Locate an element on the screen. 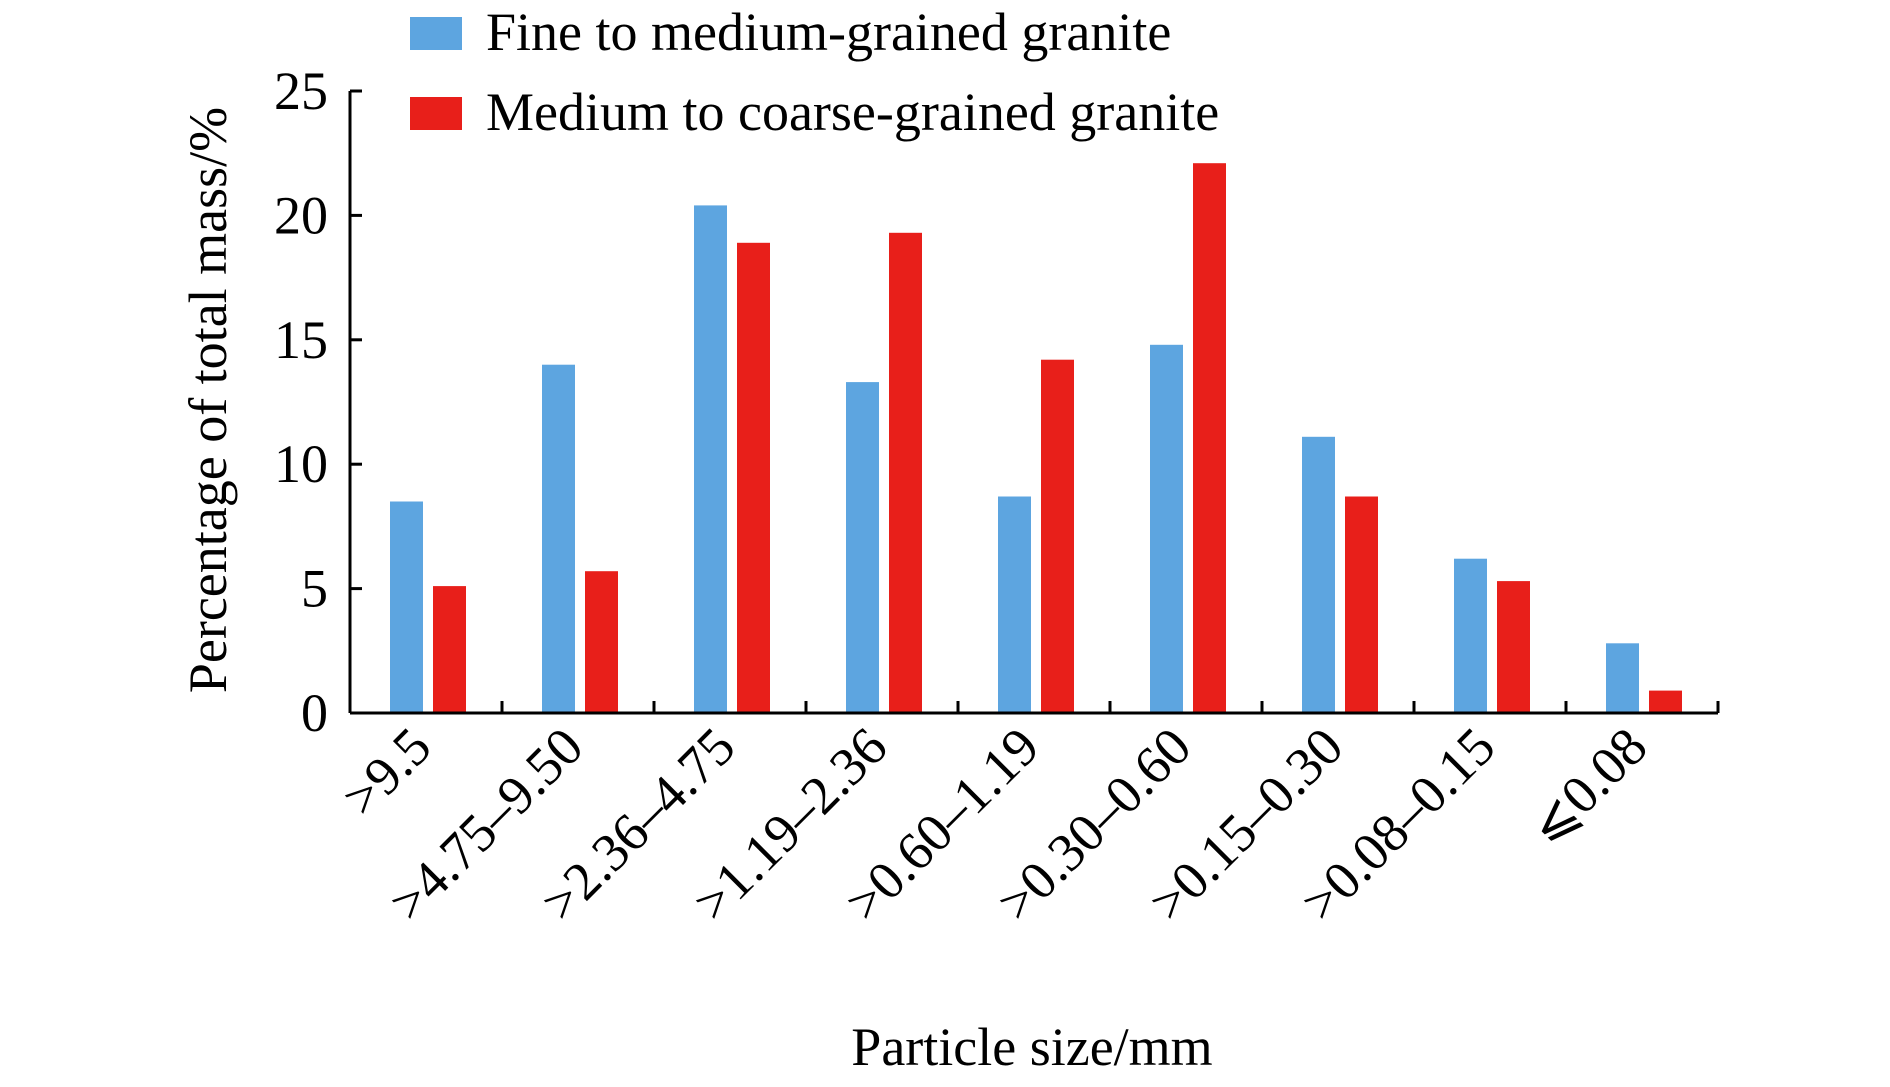 This screenshot has width=1890, height=1087. bar-series2-cat2 is located at coordinates (601, 642).